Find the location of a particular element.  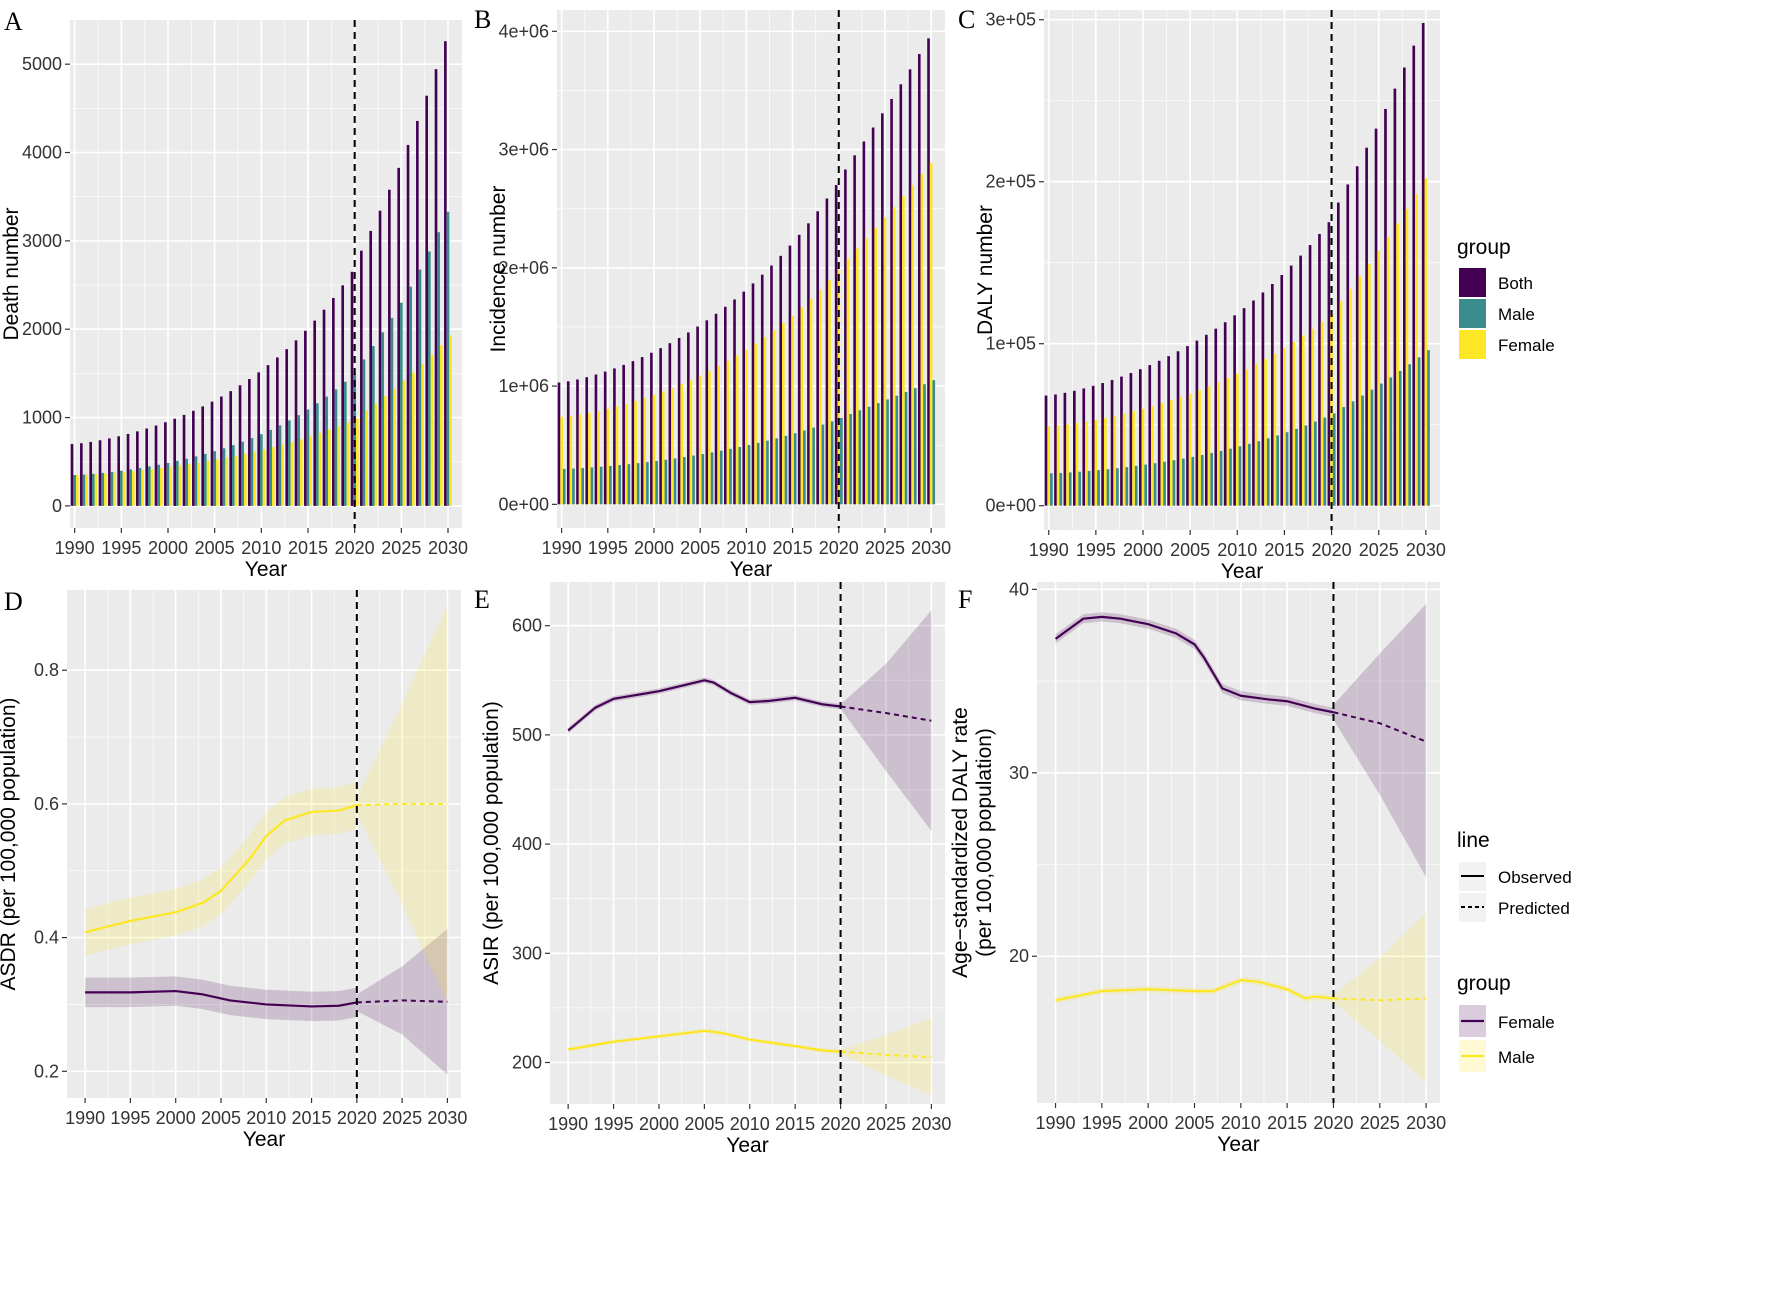

panel-label: C is located at coordinates (966, 19).